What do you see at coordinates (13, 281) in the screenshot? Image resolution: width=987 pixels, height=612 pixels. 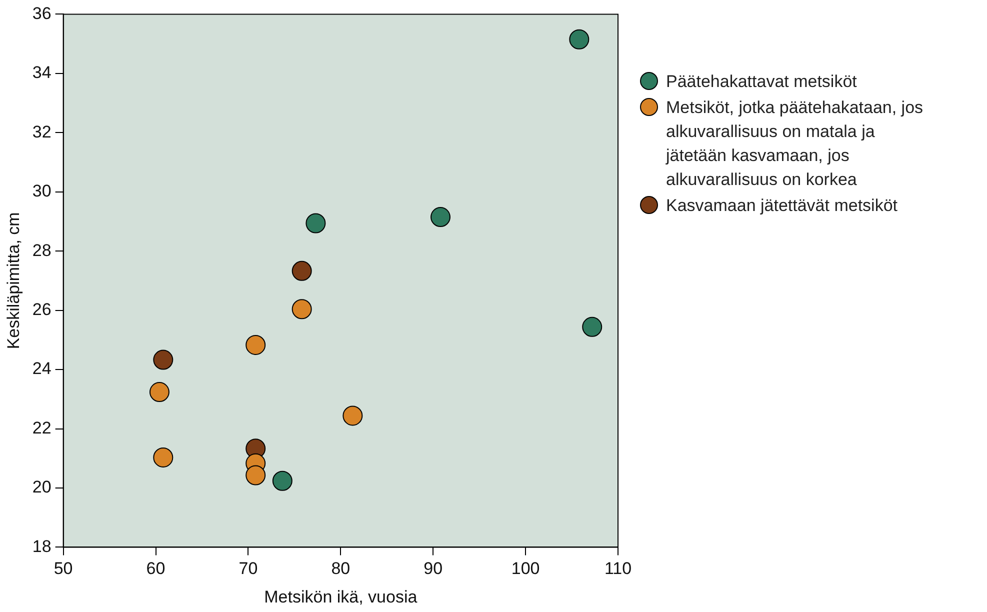 I see `y-axis-title: Keskiläpimitta, cm` at bounding box center [13, 281].